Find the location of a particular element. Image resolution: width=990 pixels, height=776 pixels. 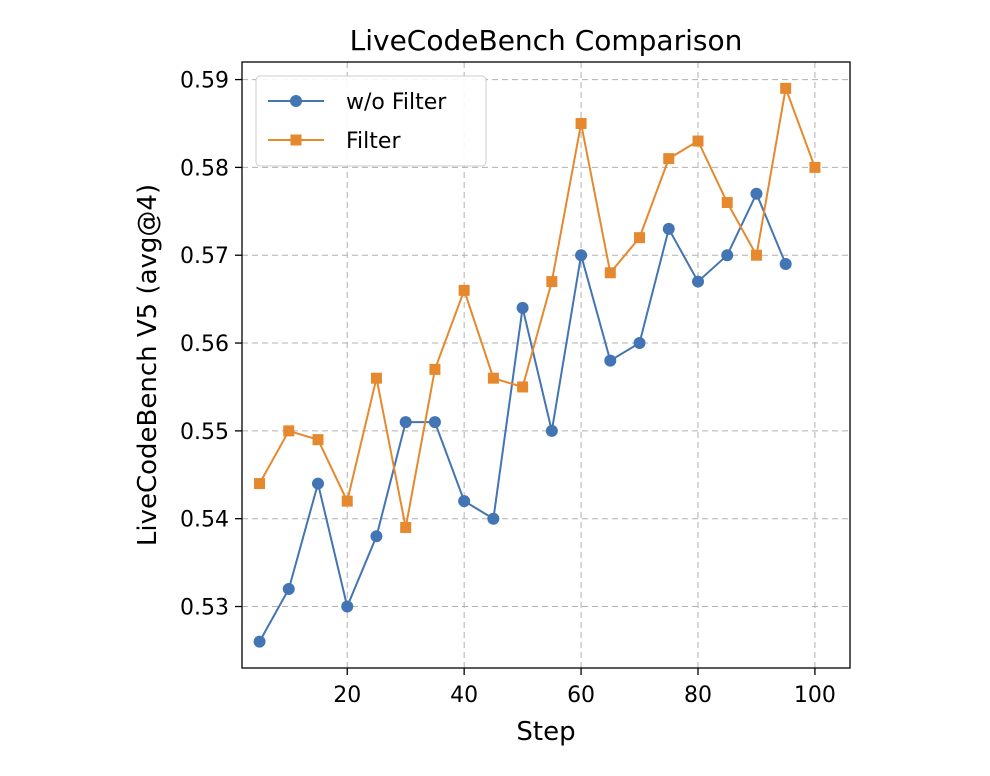

y-tick-label: 0.59 is located at coordinates (204, 81).